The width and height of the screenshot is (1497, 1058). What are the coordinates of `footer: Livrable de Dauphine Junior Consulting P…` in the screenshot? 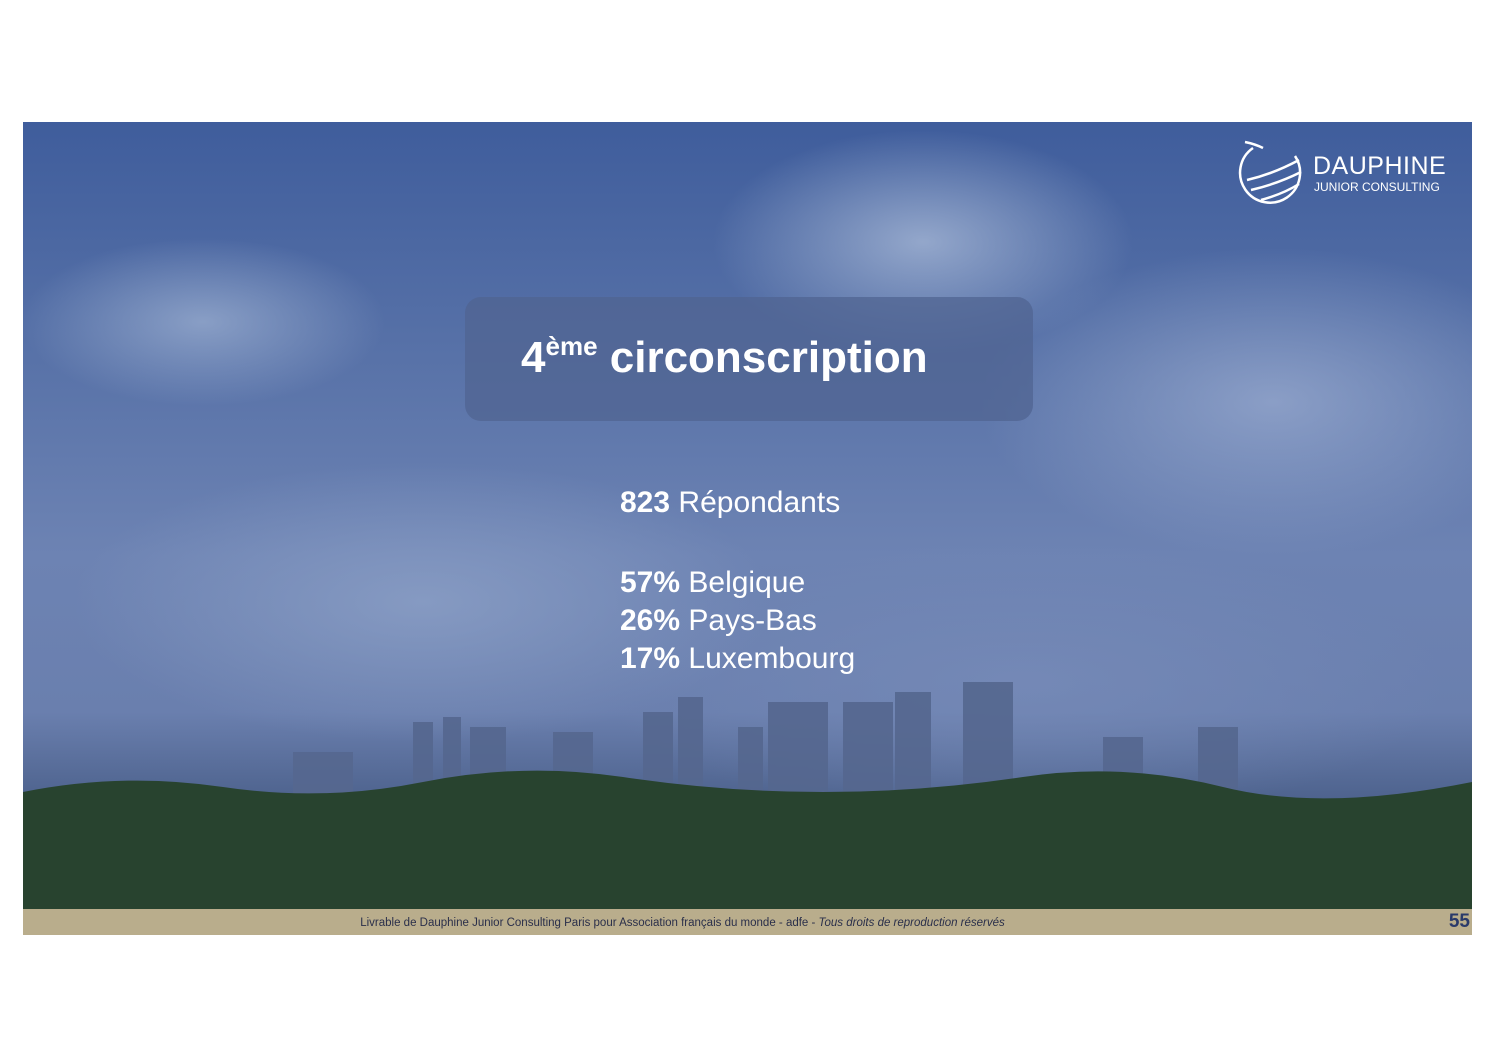 It's located at (747, 922).